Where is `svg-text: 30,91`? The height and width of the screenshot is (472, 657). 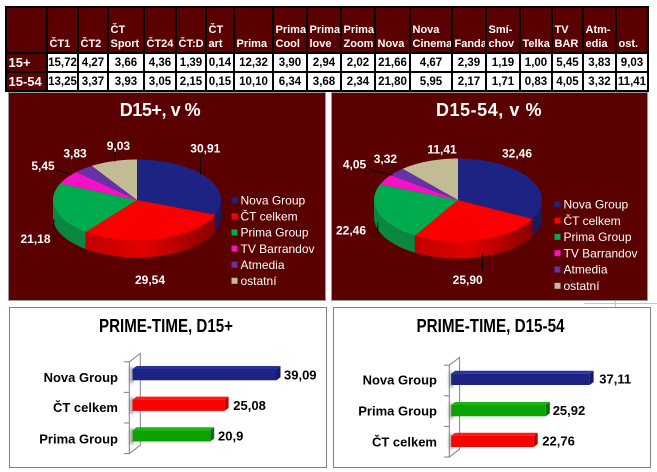 svg-text: 30,91 is located at coordinates (205, 148).